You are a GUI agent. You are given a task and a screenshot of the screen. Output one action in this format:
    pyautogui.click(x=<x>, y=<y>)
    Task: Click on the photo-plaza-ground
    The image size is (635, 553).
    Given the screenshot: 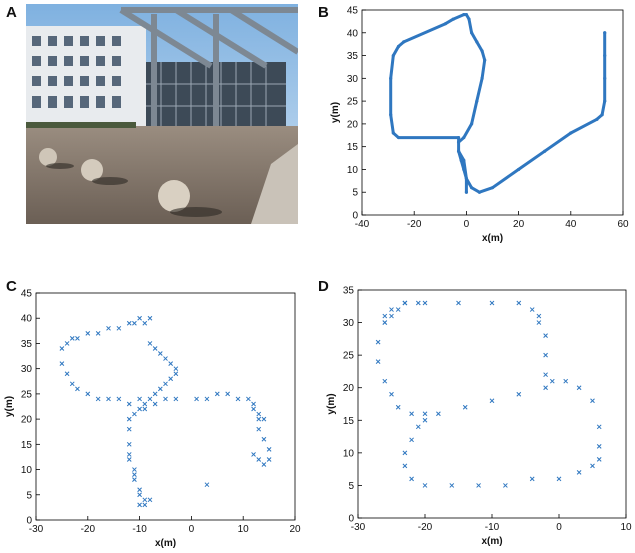 What is the action you would take?
    pyautogui.click(x=162, y=175)
    